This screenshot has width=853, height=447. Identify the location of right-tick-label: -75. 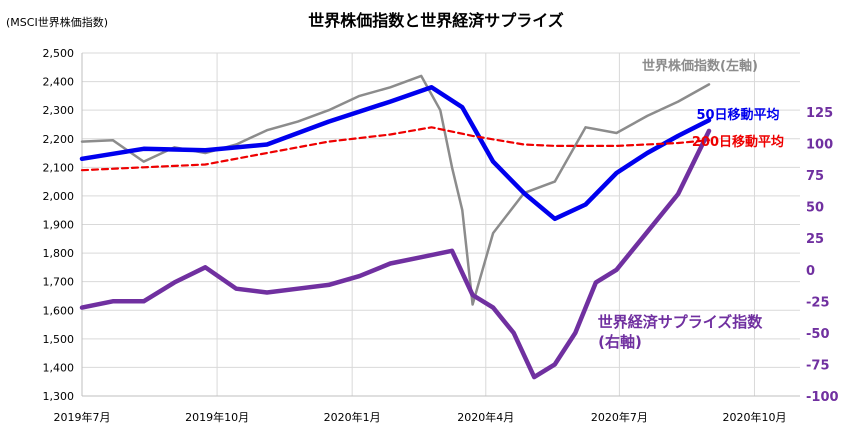
(818, 365).